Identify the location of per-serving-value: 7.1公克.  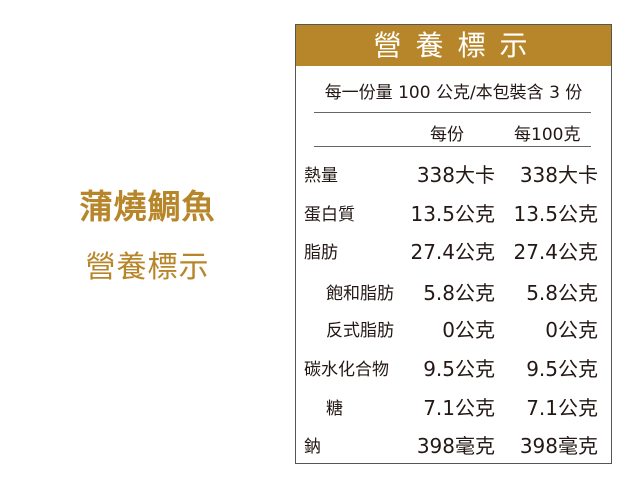
(459, 408).